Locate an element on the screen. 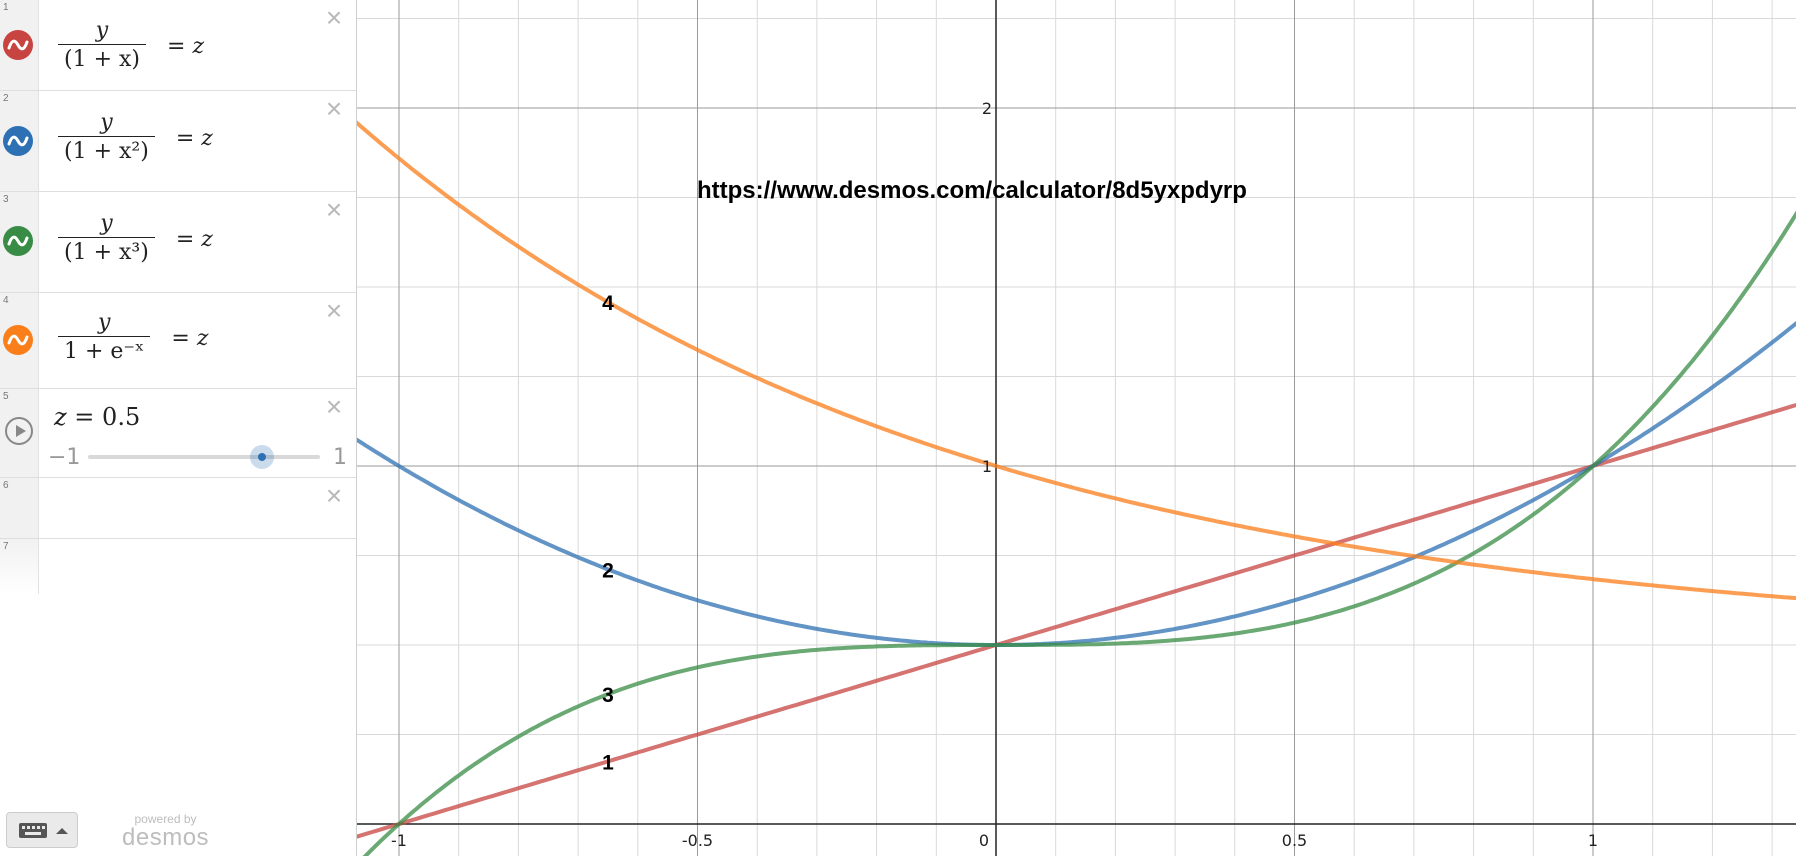 The height and width of the screenshot is (856, 1796). curve-label-4: 4 is located at coordinates (608, 303).